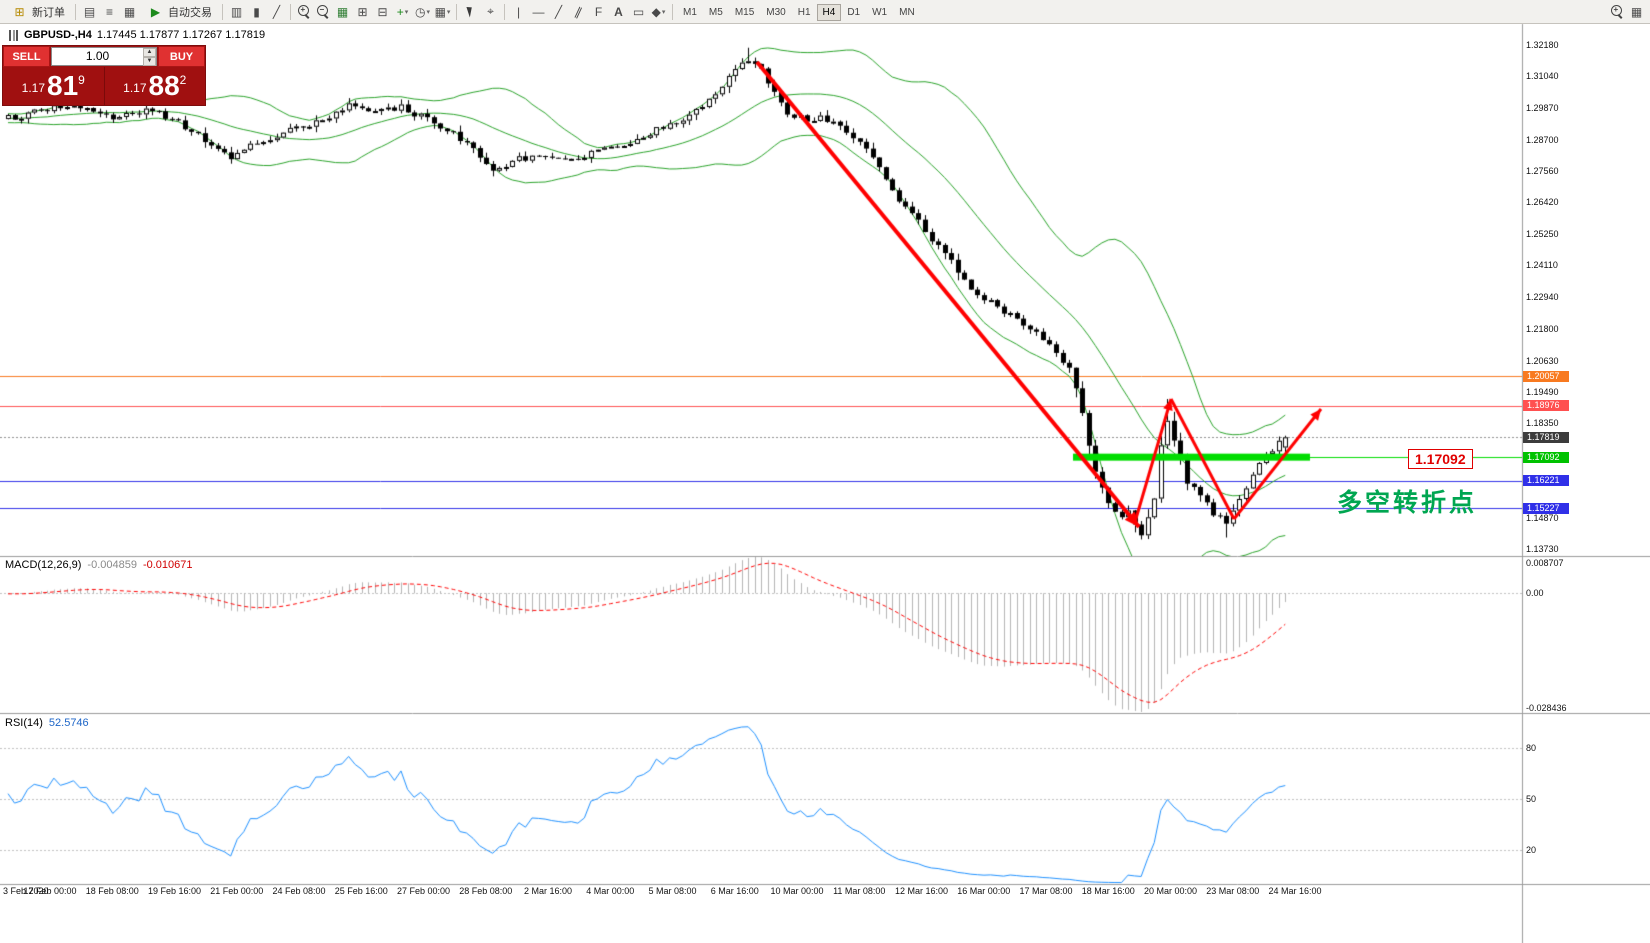 Image resolution: width=1650 pixels, height=943 pixels. I want to click on timeframe-button-H4: H4, so click(829, 12).